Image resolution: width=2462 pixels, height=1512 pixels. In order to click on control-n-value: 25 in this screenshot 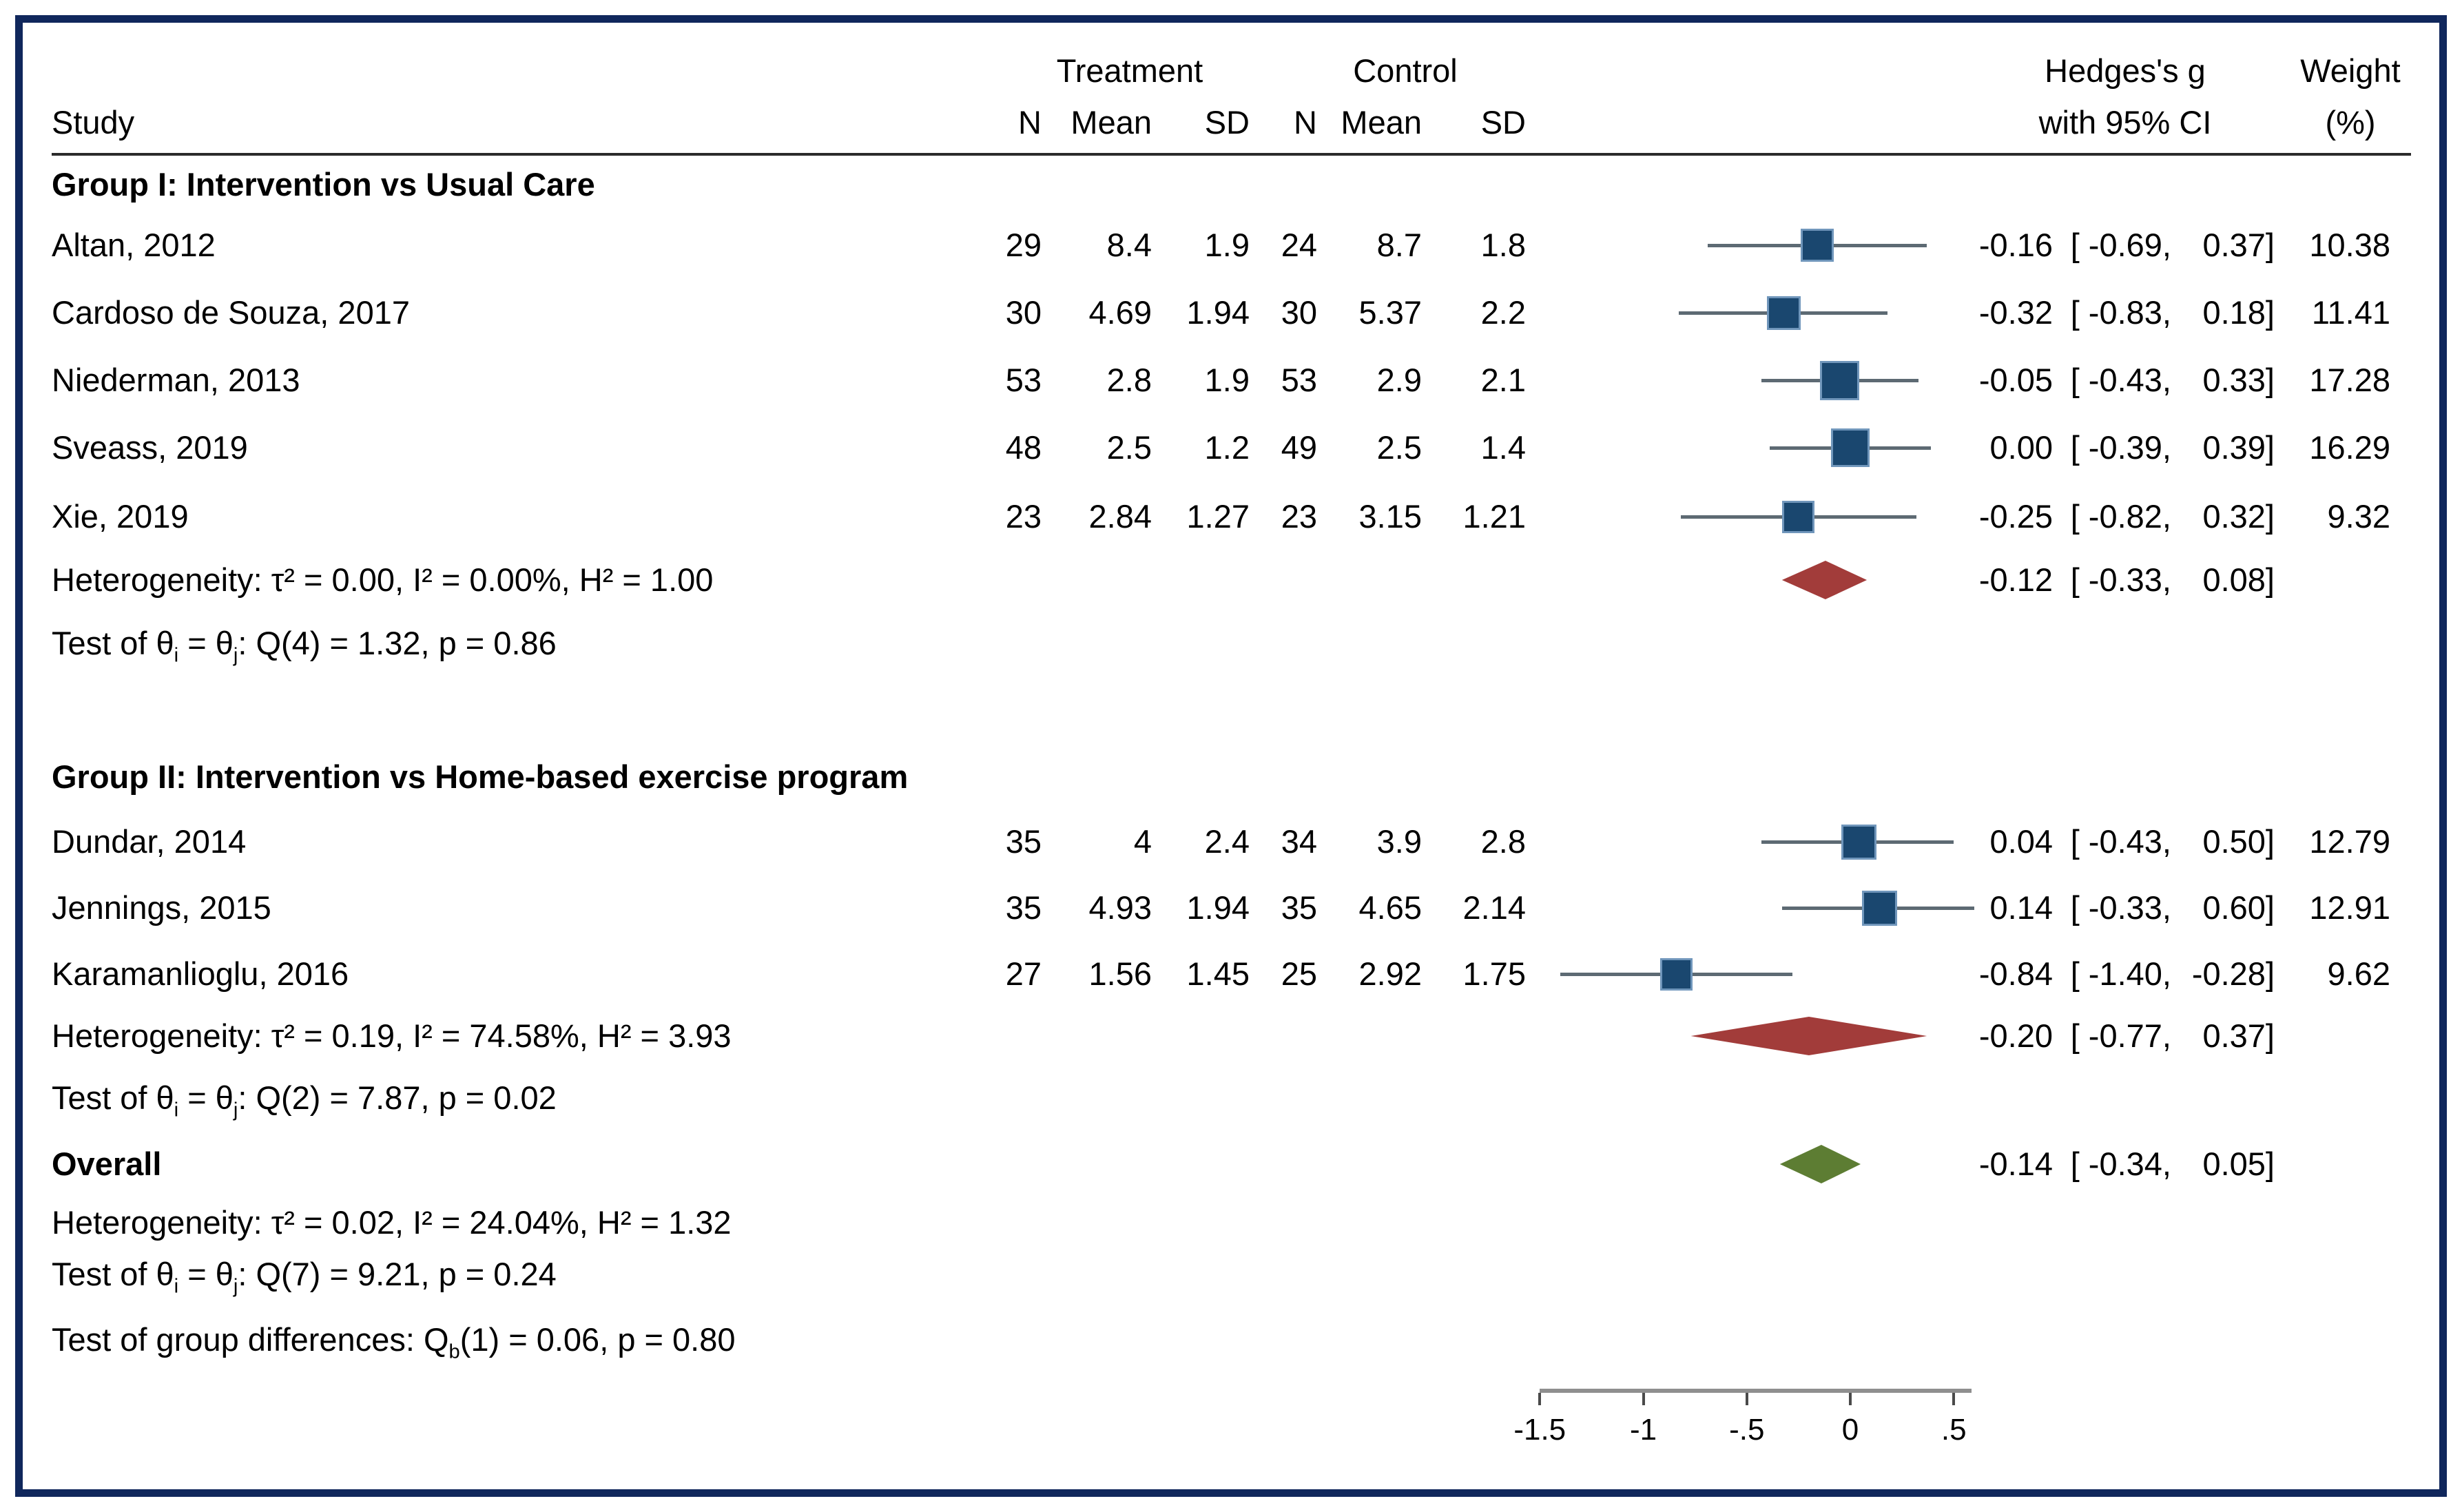, I will do `click(1299, 973)`.